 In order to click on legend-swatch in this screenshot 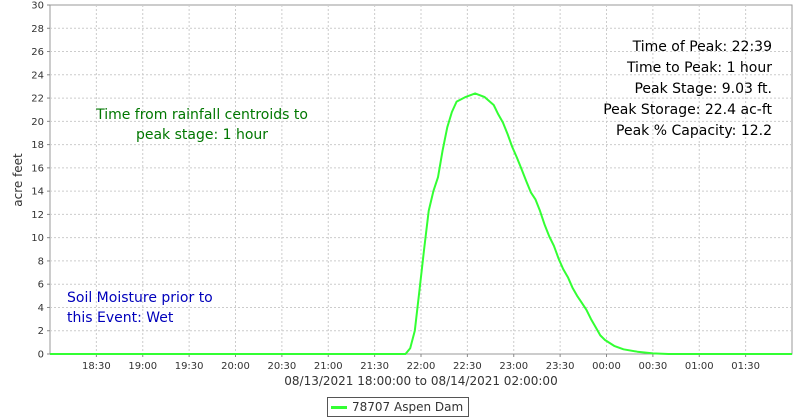, I will do `click(339, 407)`.